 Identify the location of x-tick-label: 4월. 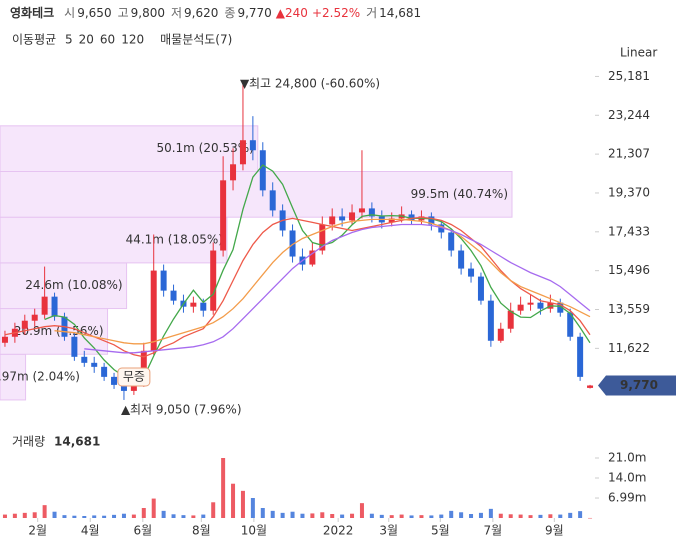
(90, 531).